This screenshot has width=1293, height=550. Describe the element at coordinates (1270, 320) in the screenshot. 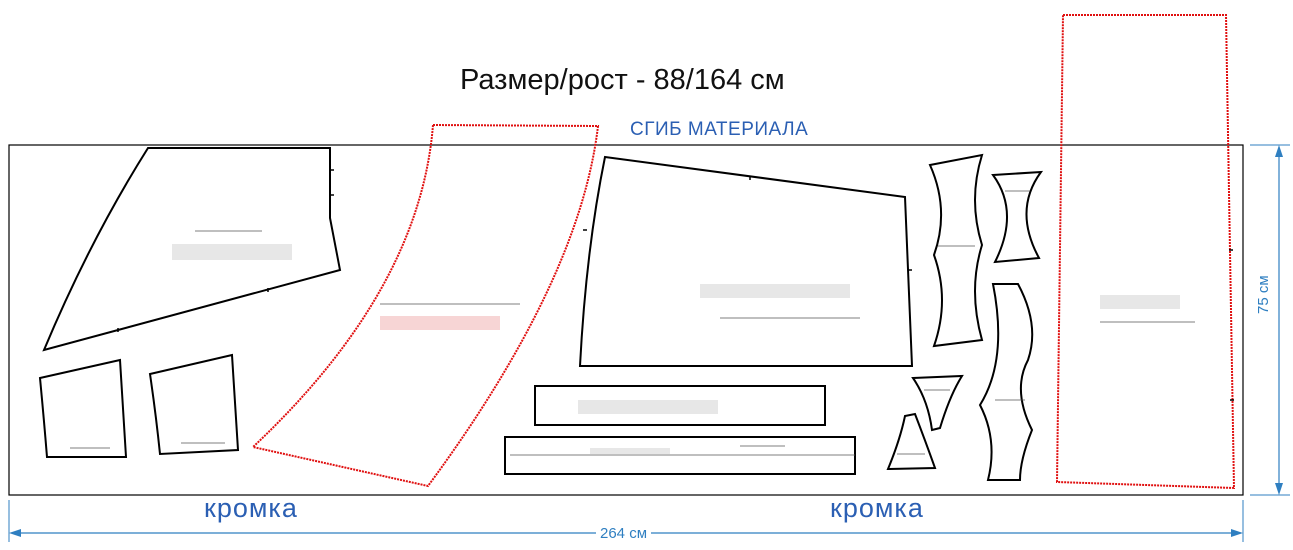

I see `height-dimension` at that location.